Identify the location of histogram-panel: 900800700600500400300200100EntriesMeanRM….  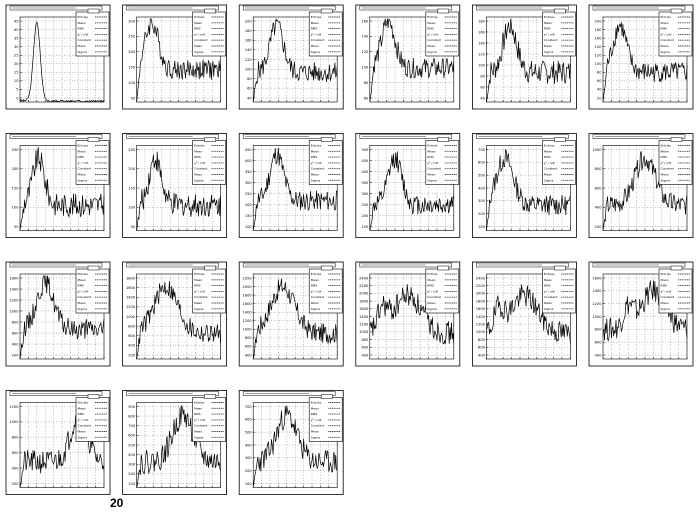
(174, 442).